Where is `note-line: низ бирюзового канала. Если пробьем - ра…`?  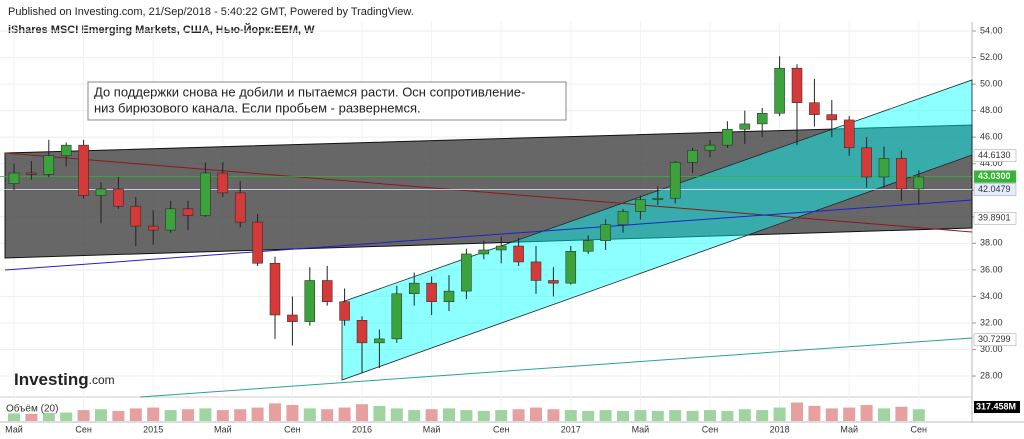 note-line: низ бирюзового канала. Если пробьем - ра… is located at coordinates (257, 107).